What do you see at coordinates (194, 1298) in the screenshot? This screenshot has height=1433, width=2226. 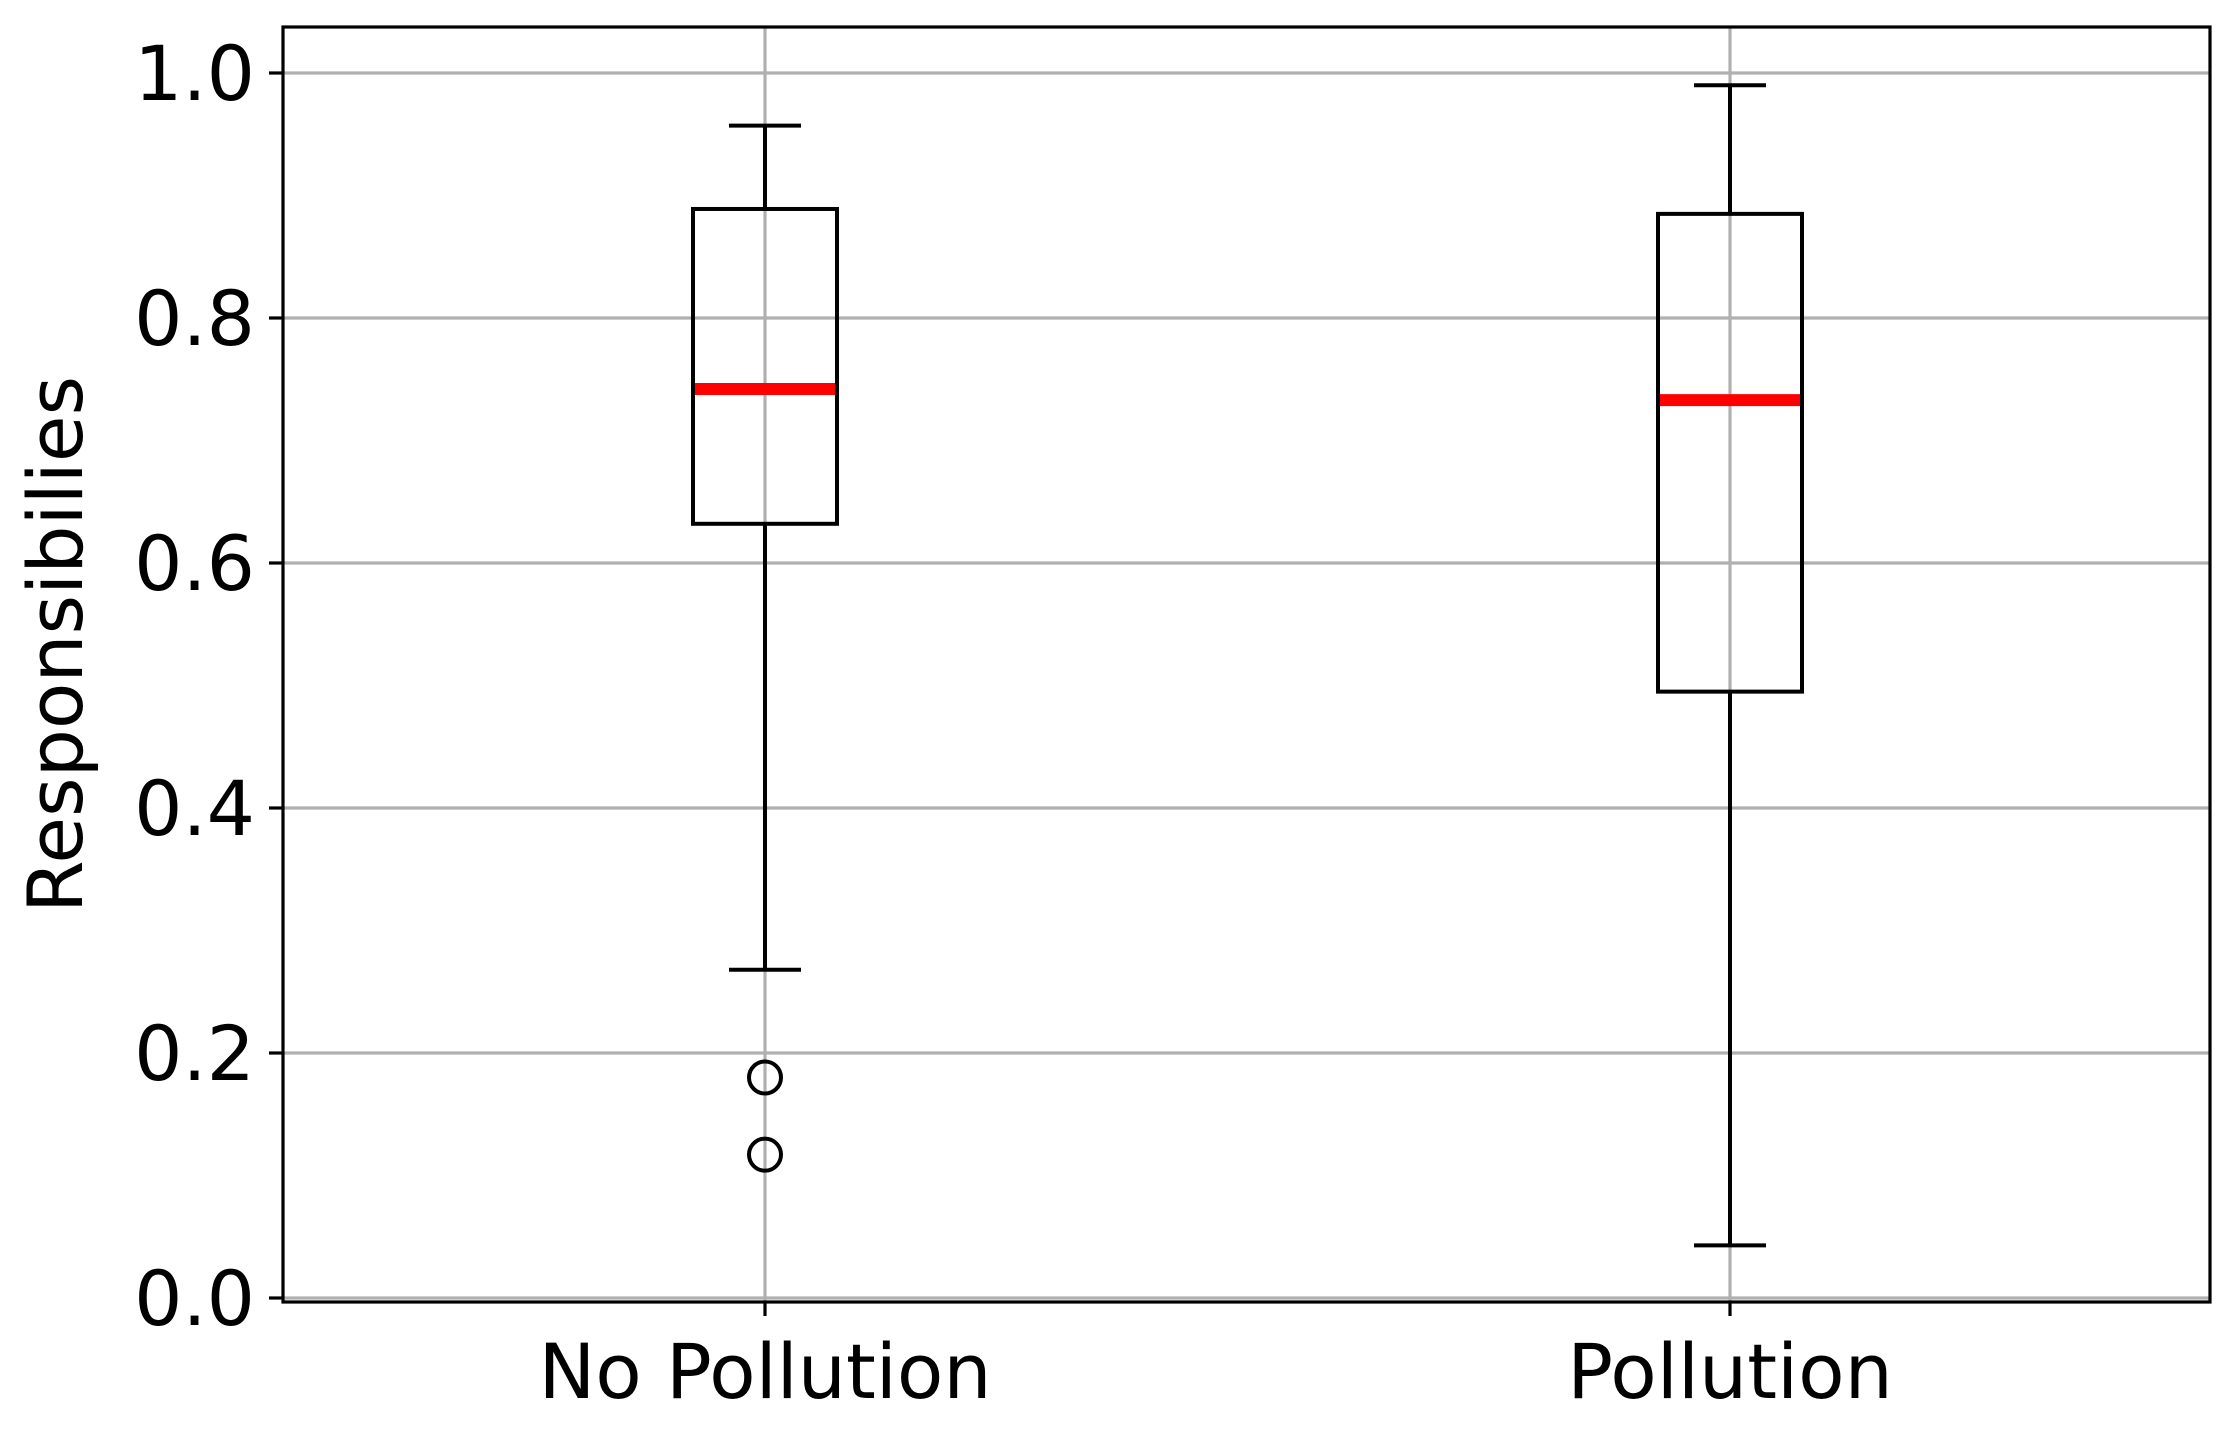 I see `y-tick-label: 0.0` at bounding box center [194, 1298].